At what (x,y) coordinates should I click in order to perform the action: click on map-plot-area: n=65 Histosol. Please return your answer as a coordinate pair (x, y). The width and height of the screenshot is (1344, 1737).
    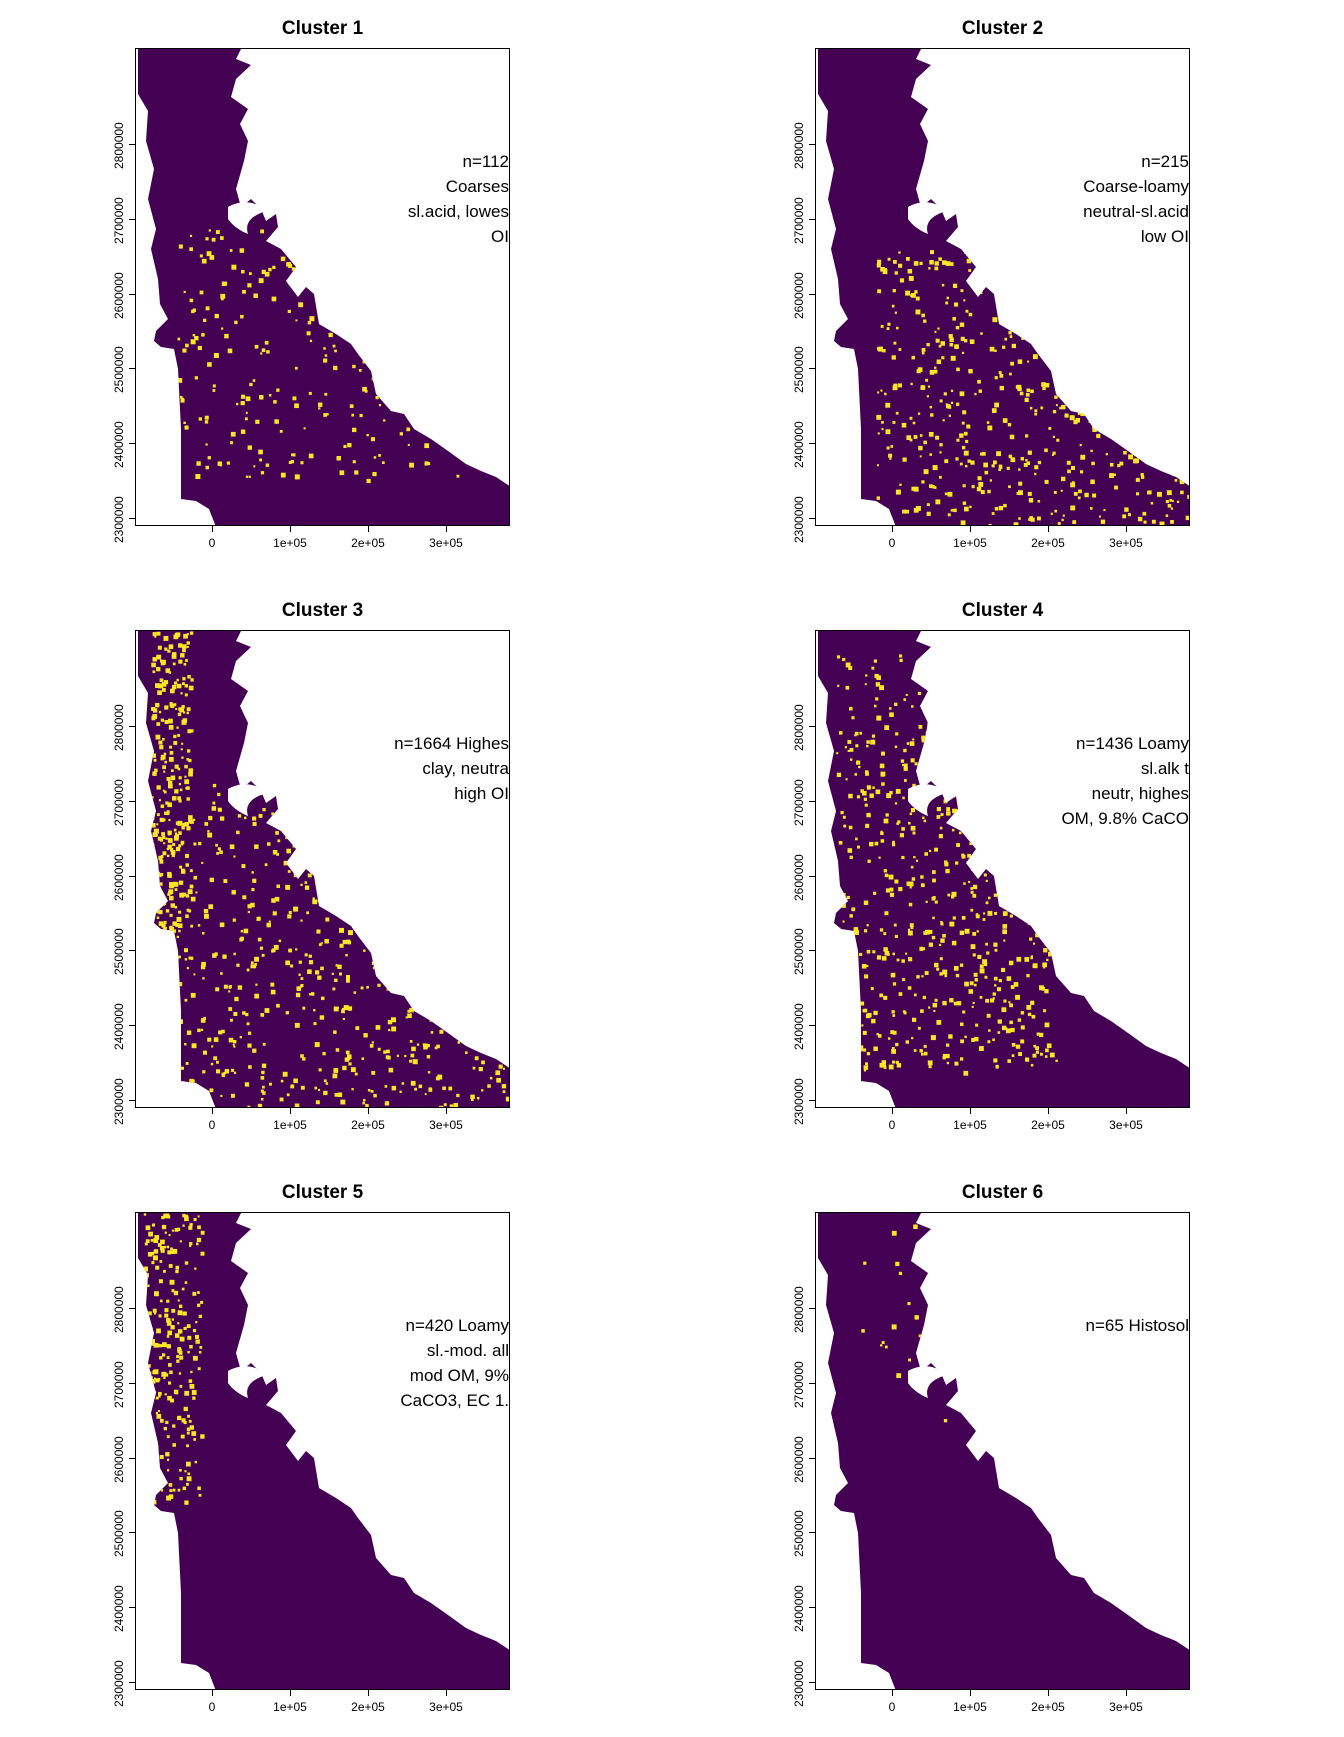
    Looking at the image, I should click on (1002, 1451).